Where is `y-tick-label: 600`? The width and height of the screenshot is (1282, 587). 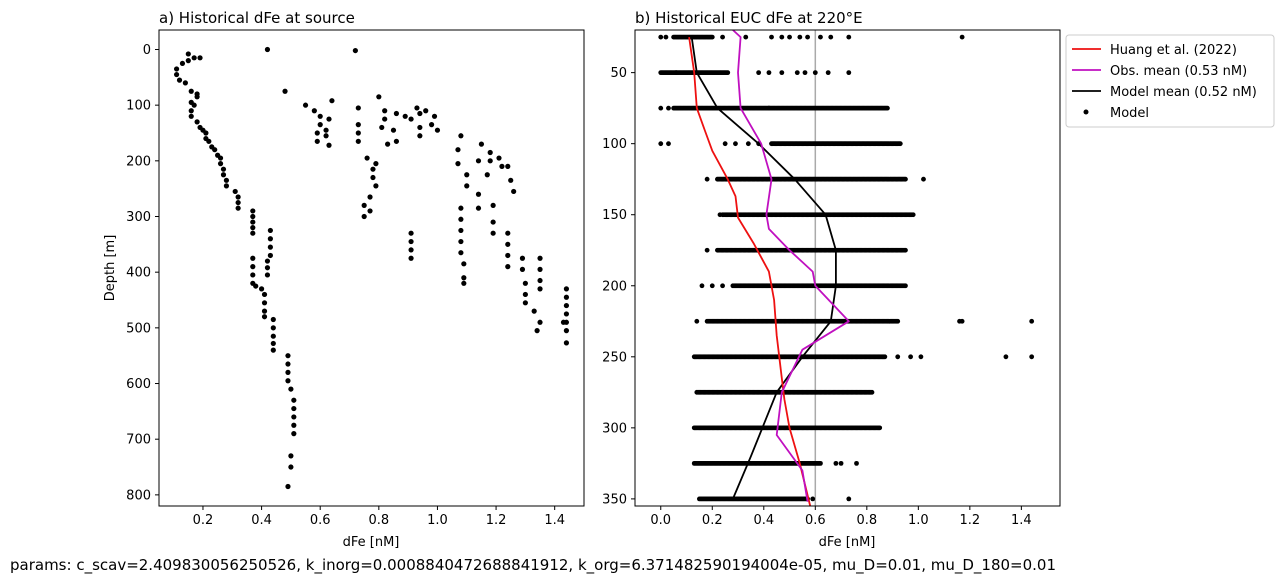 y-tick-label: 600 is located at coordinates (138, 384).